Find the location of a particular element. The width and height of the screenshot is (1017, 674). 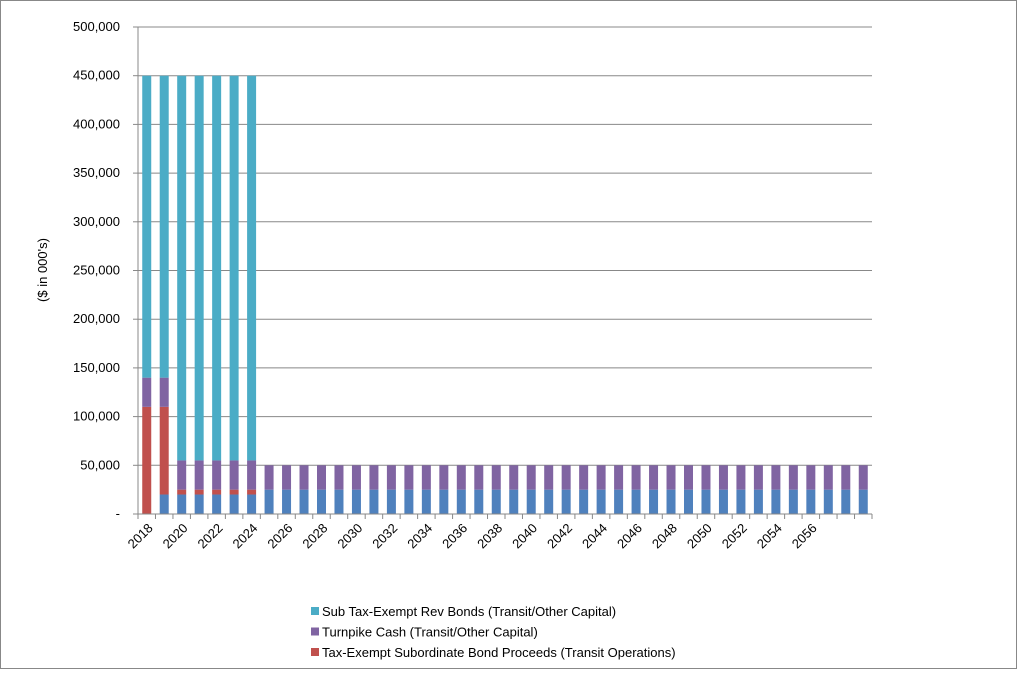

y-tick-label: - is located at coordinates (118, 513).